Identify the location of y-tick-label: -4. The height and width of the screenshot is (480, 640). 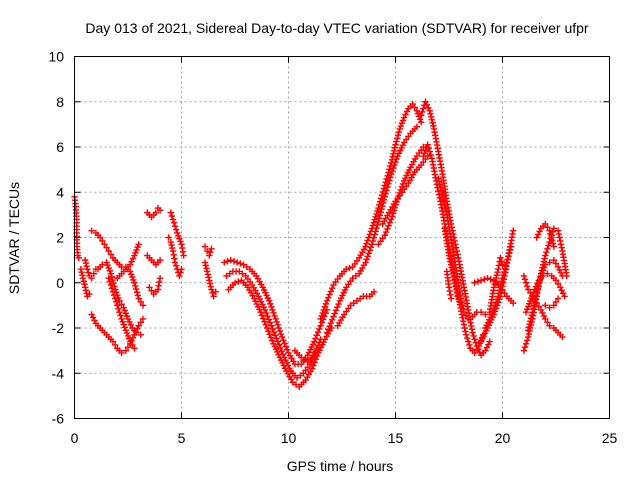
(58, 373).